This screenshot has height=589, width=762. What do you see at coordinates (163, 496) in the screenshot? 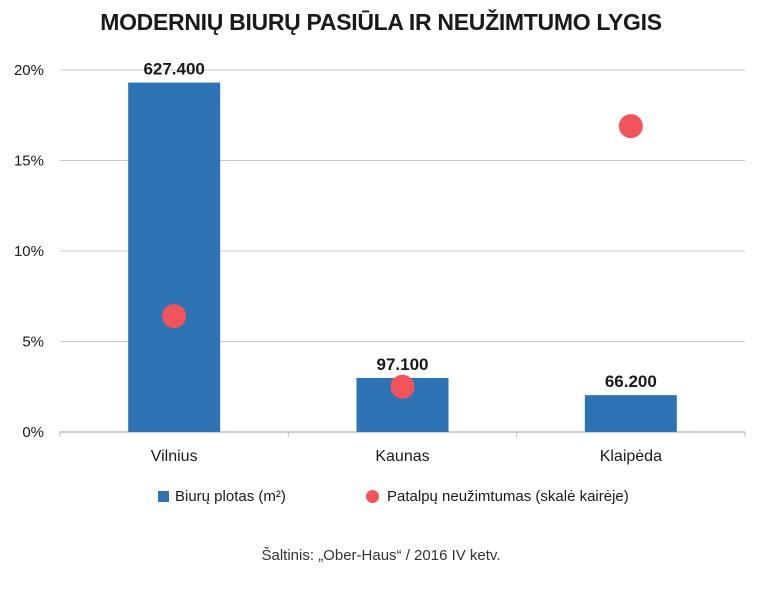
I see `legend-bar-swatch` at bounding box center [163, 496].